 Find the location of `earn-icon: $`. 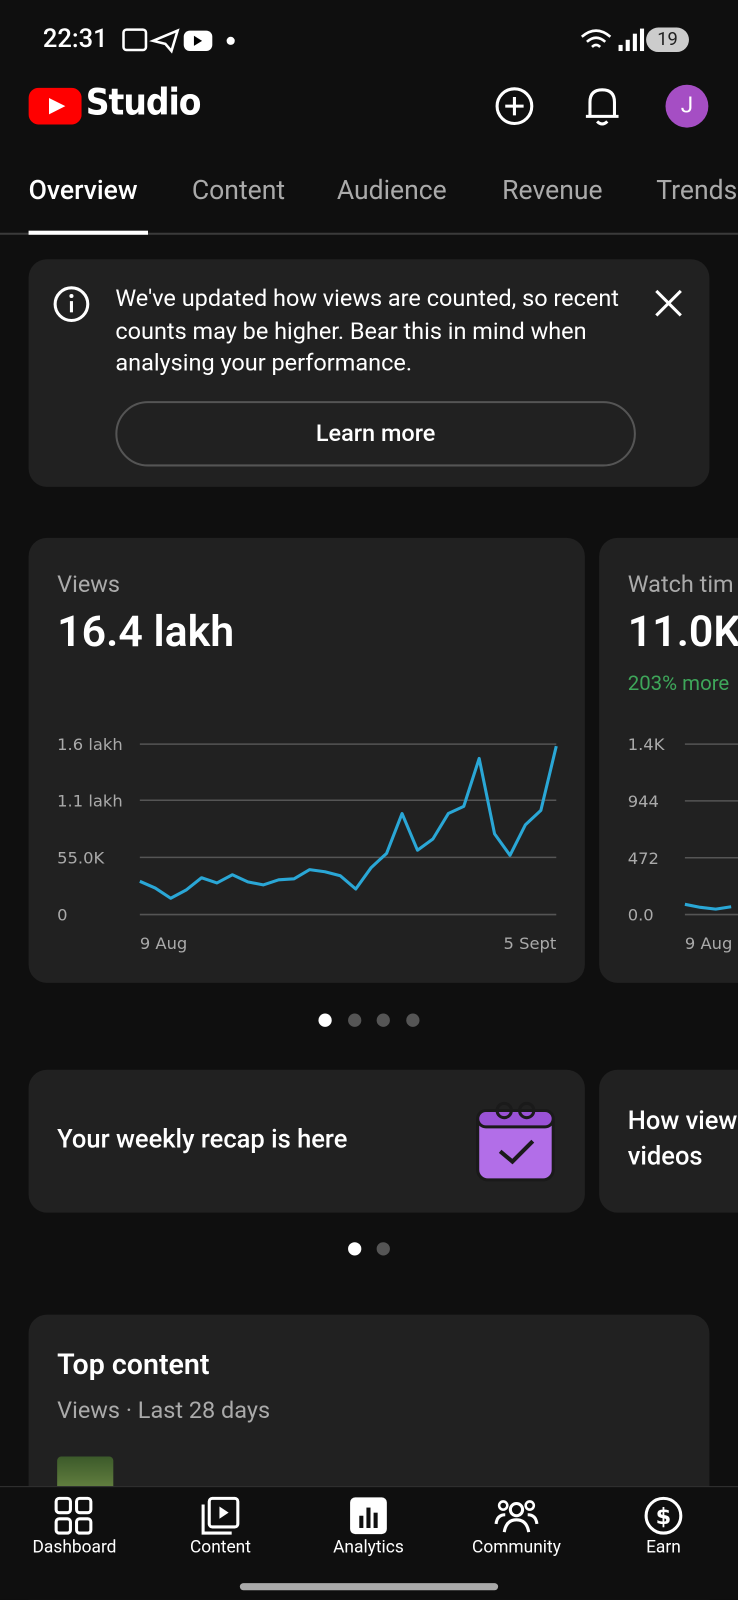

earn-icon: $ is located at coordinates (663, 1515).